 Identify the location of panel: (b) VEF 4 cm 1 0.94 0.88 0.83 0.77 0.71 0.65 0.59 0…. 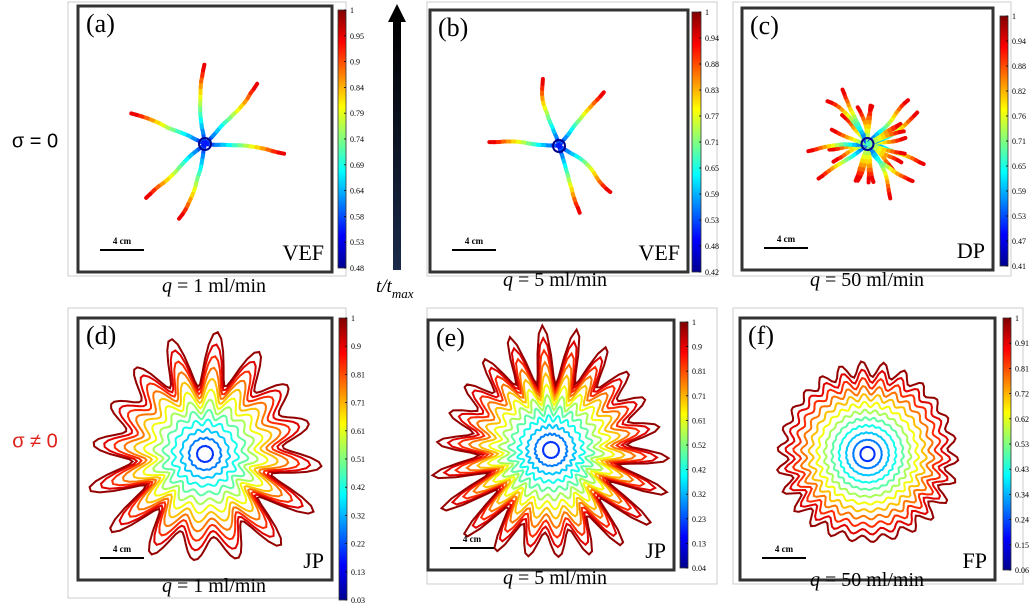
(572, 146).